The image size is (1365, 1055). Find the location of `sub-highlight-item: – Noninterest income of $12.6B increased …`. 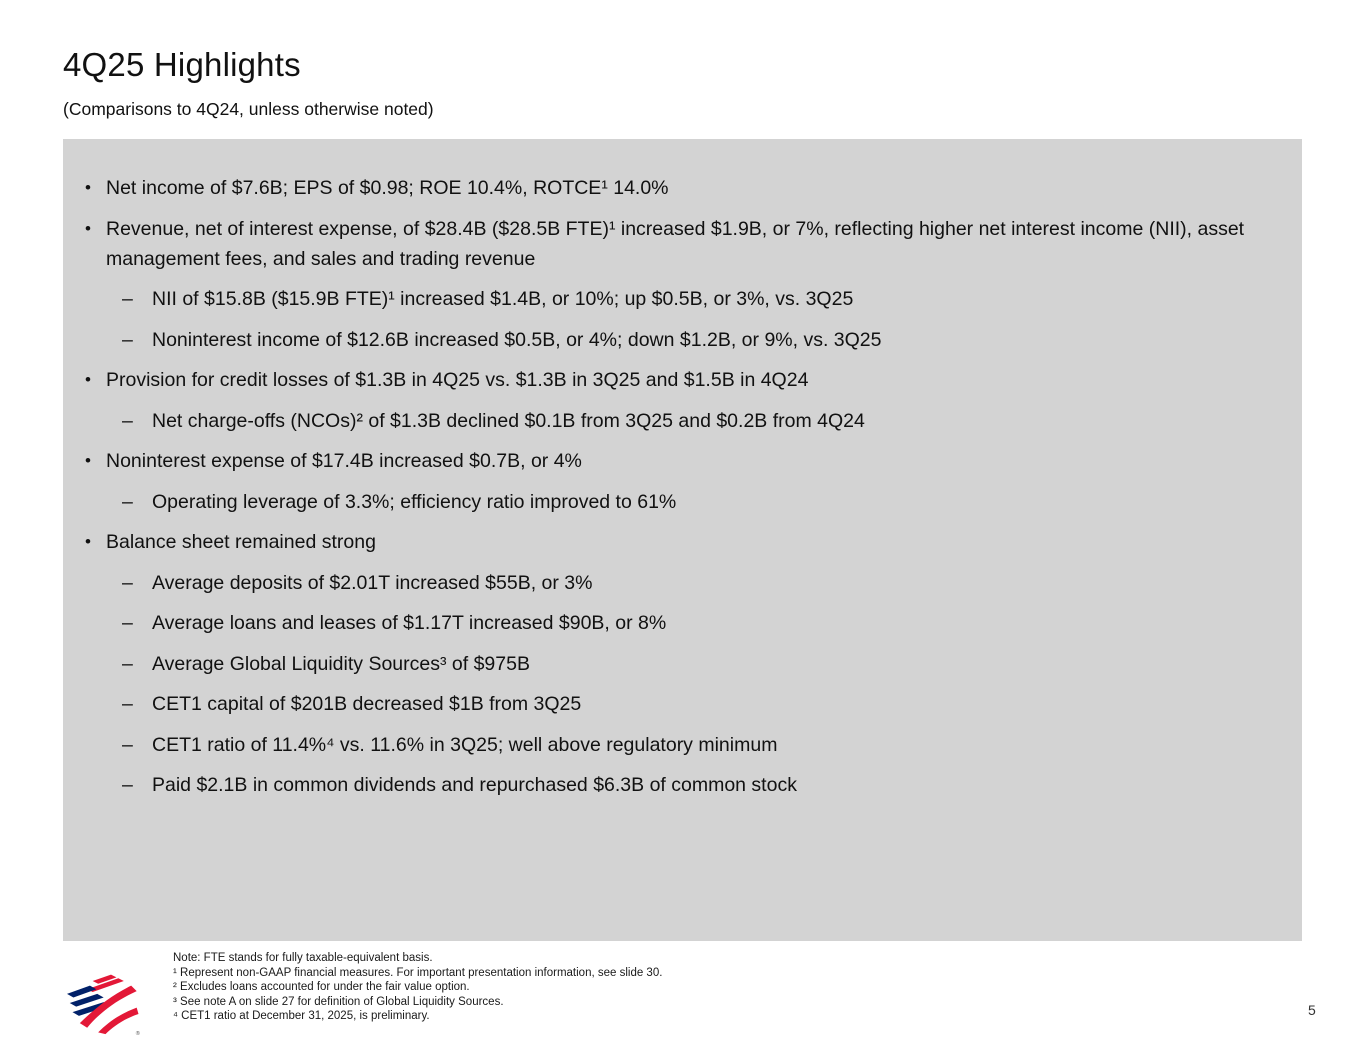

sub-highlight-item: – Noninterest income of $12.6B increased … is located at coordinates (670, 340).